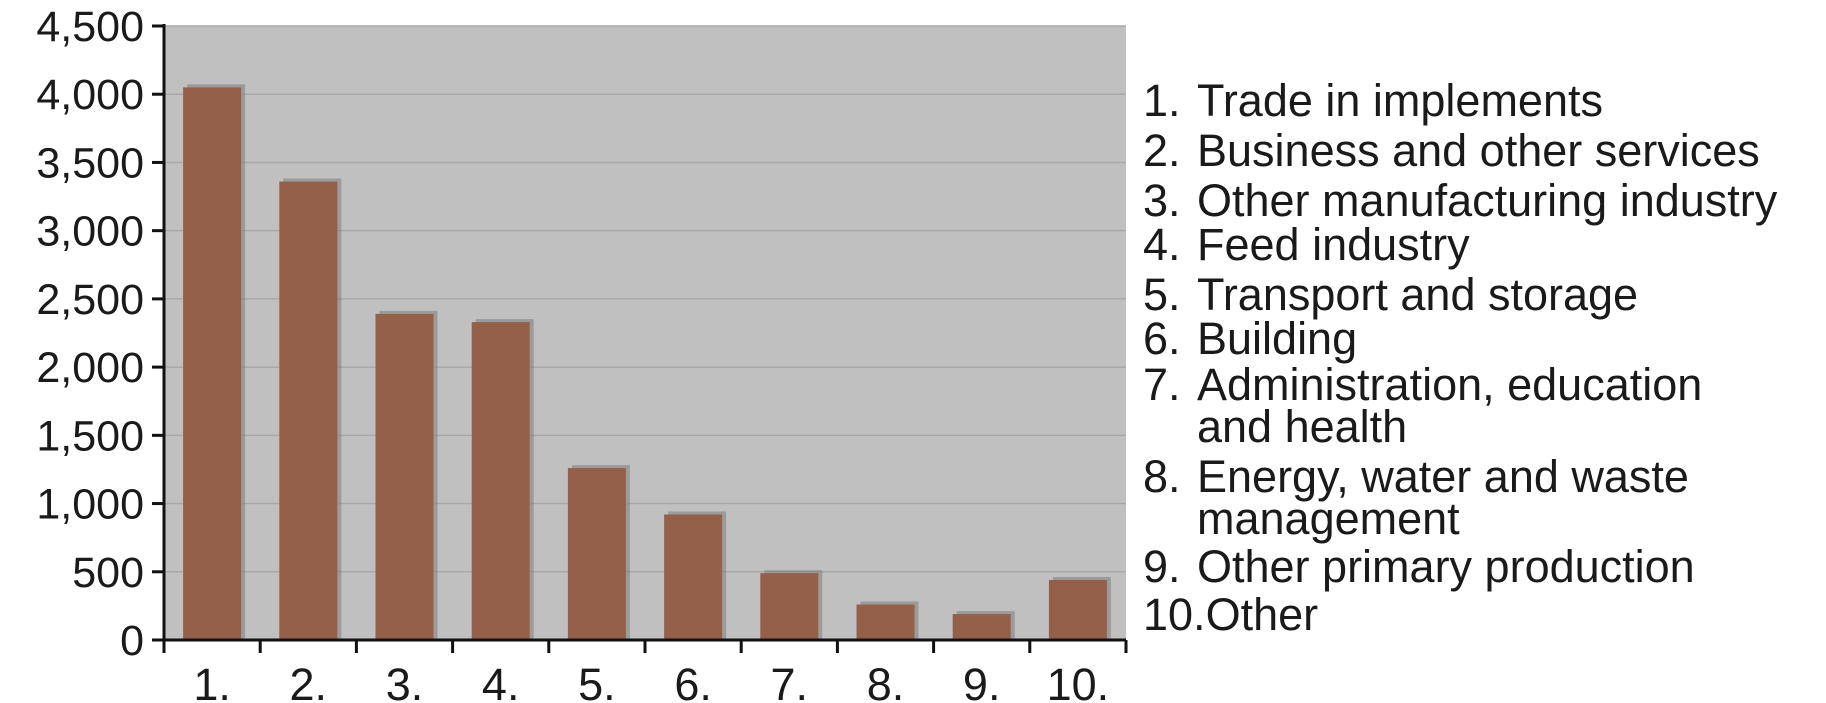 The width and height of the screenshot is (1826, 703). I want to click on legend-item-number: 1., so click(1162, 100).